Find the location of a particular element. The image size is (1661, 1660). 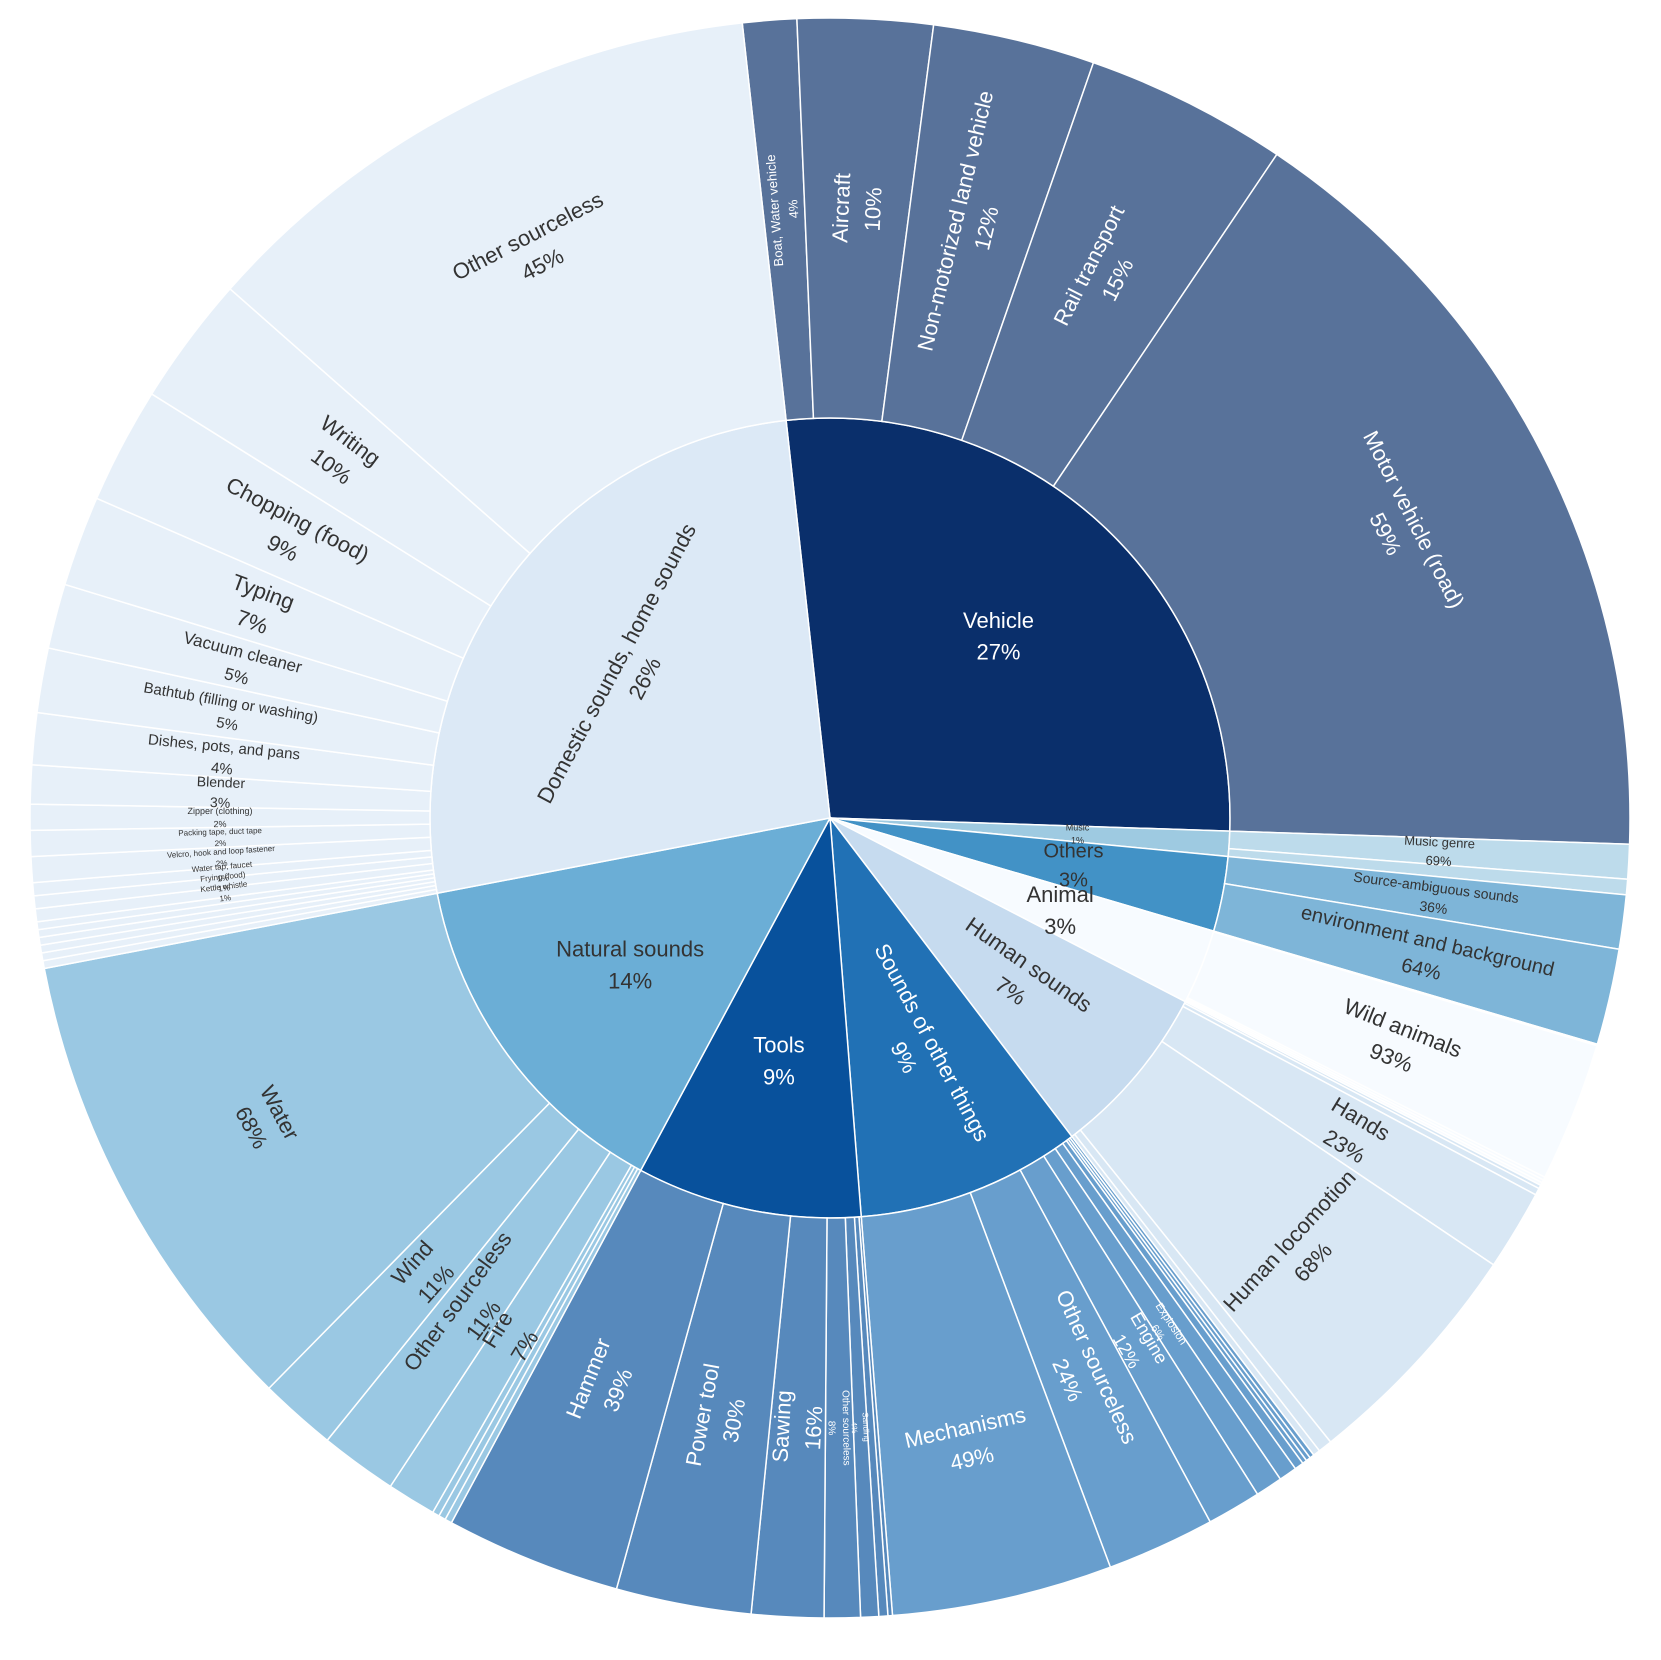

segment-other-sourceless is located at coordinates (507, 288).